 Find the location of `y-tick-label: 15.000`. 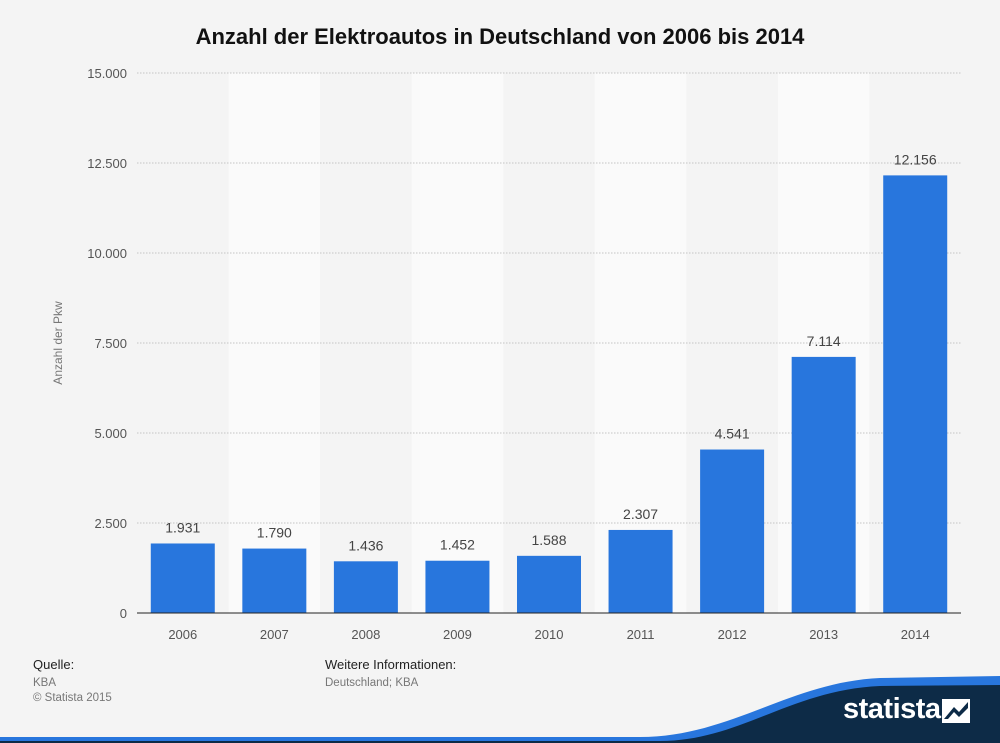

y-tick-label: 15.000 is located at coordinates (107, 73).